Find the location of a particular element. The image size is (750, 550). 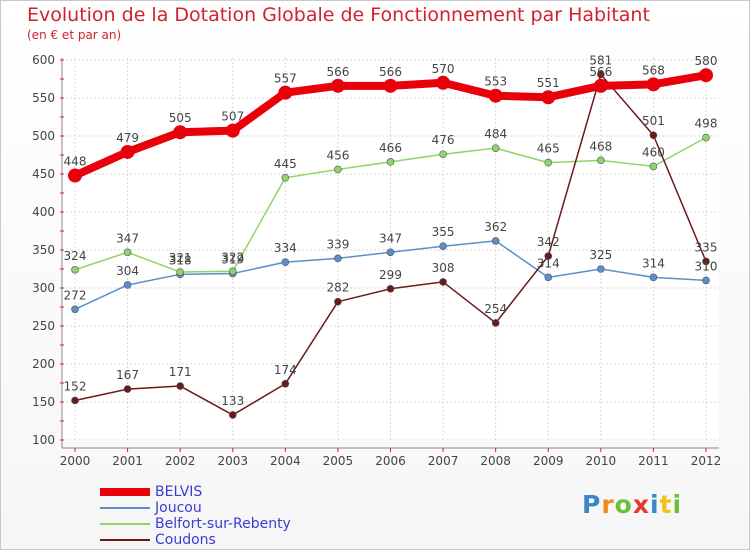

y-tick-label: 150 is located at coordinates (43, 402).